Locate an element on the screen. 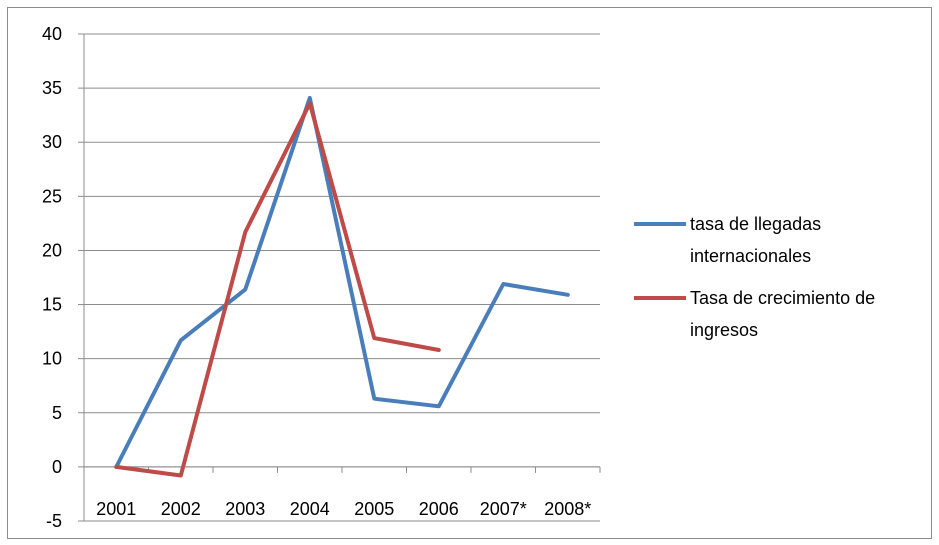 This screenshot has height=545, width=939. y-tick-labels: -5 0 5 10 15 20 25 30 35 40 is located at coordinates (52, 277).